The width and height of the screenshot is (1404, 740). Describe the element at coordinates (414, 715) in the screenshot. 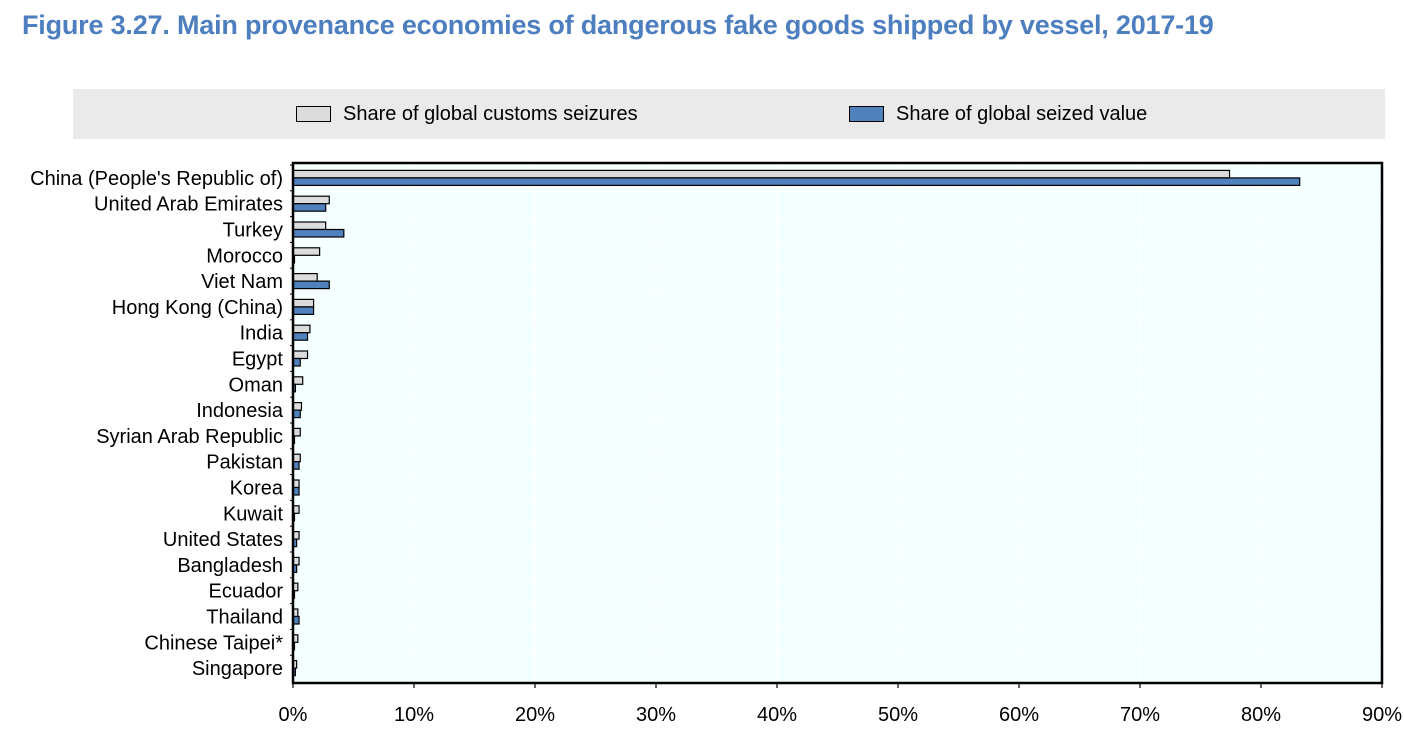

I see `x-tick-label: 10%` at that location.